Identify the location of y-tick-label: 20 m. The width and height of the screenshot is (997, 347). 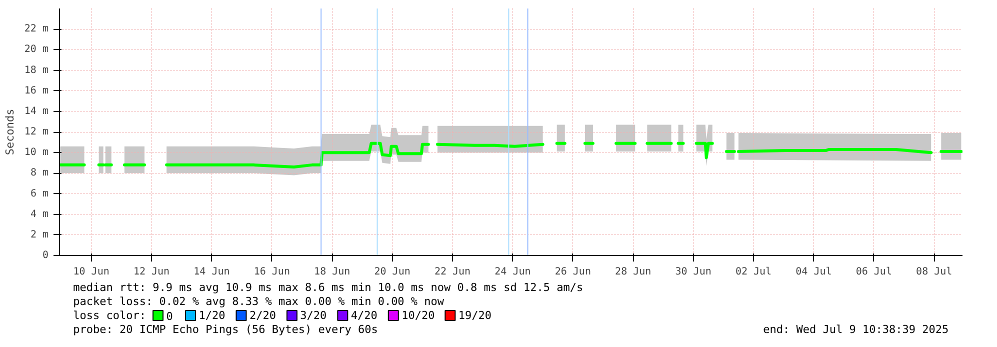
(36, 50).